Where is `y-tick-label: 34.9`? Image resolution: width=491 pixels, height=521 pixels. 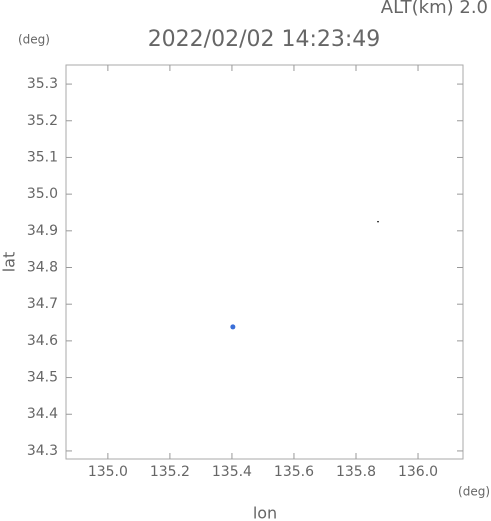 y-tick-label: 34.9 is located at coordinates (42, 231).